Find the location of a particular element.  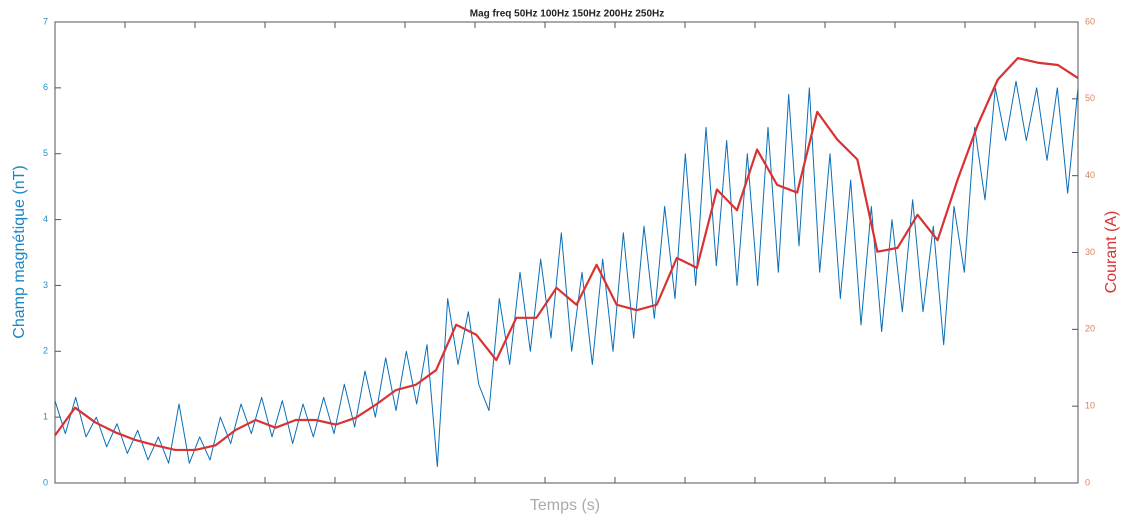

y-tick-label: 0 is located at coordinates (45, 482).